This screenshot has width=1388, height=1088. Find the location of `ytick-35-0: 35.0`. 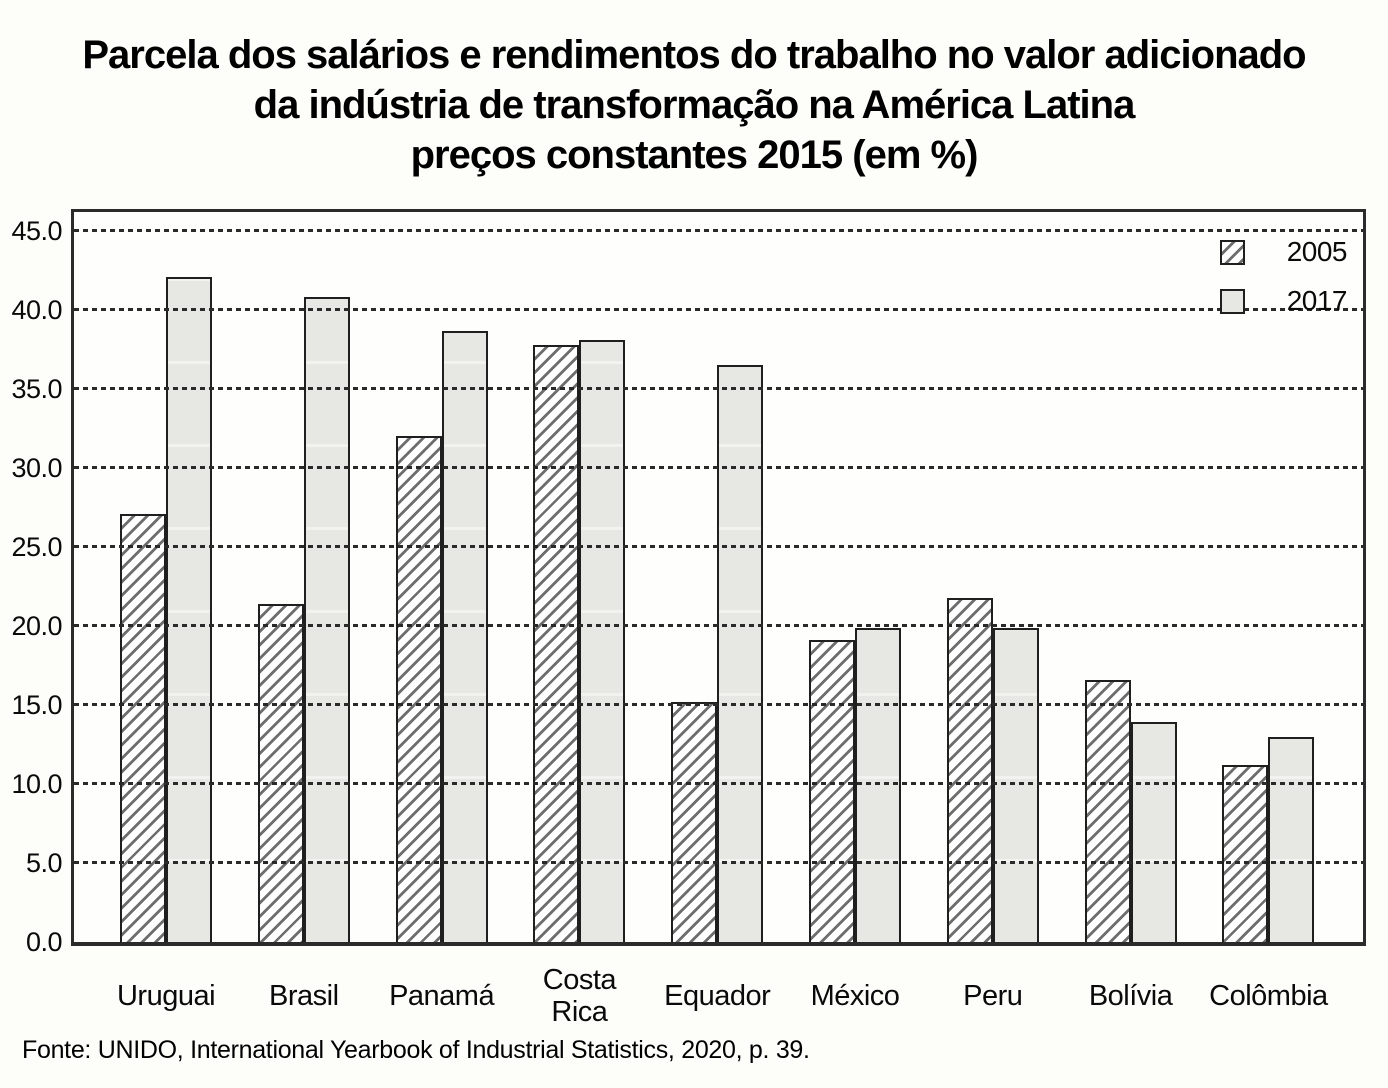

ytick-35-0: 35.0 is located at coordinates (36, 389).